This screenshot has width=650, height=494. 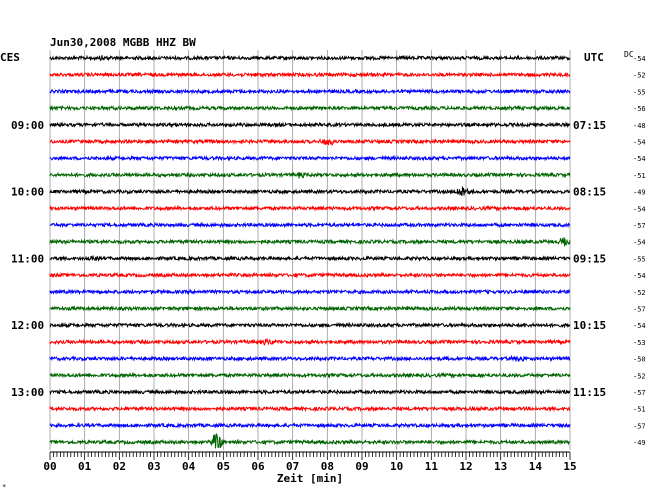 What do you see at coordinates (589, 325) in the screenshot?
I see `right-time-label: 10:15` at bounding box center [589, 325].